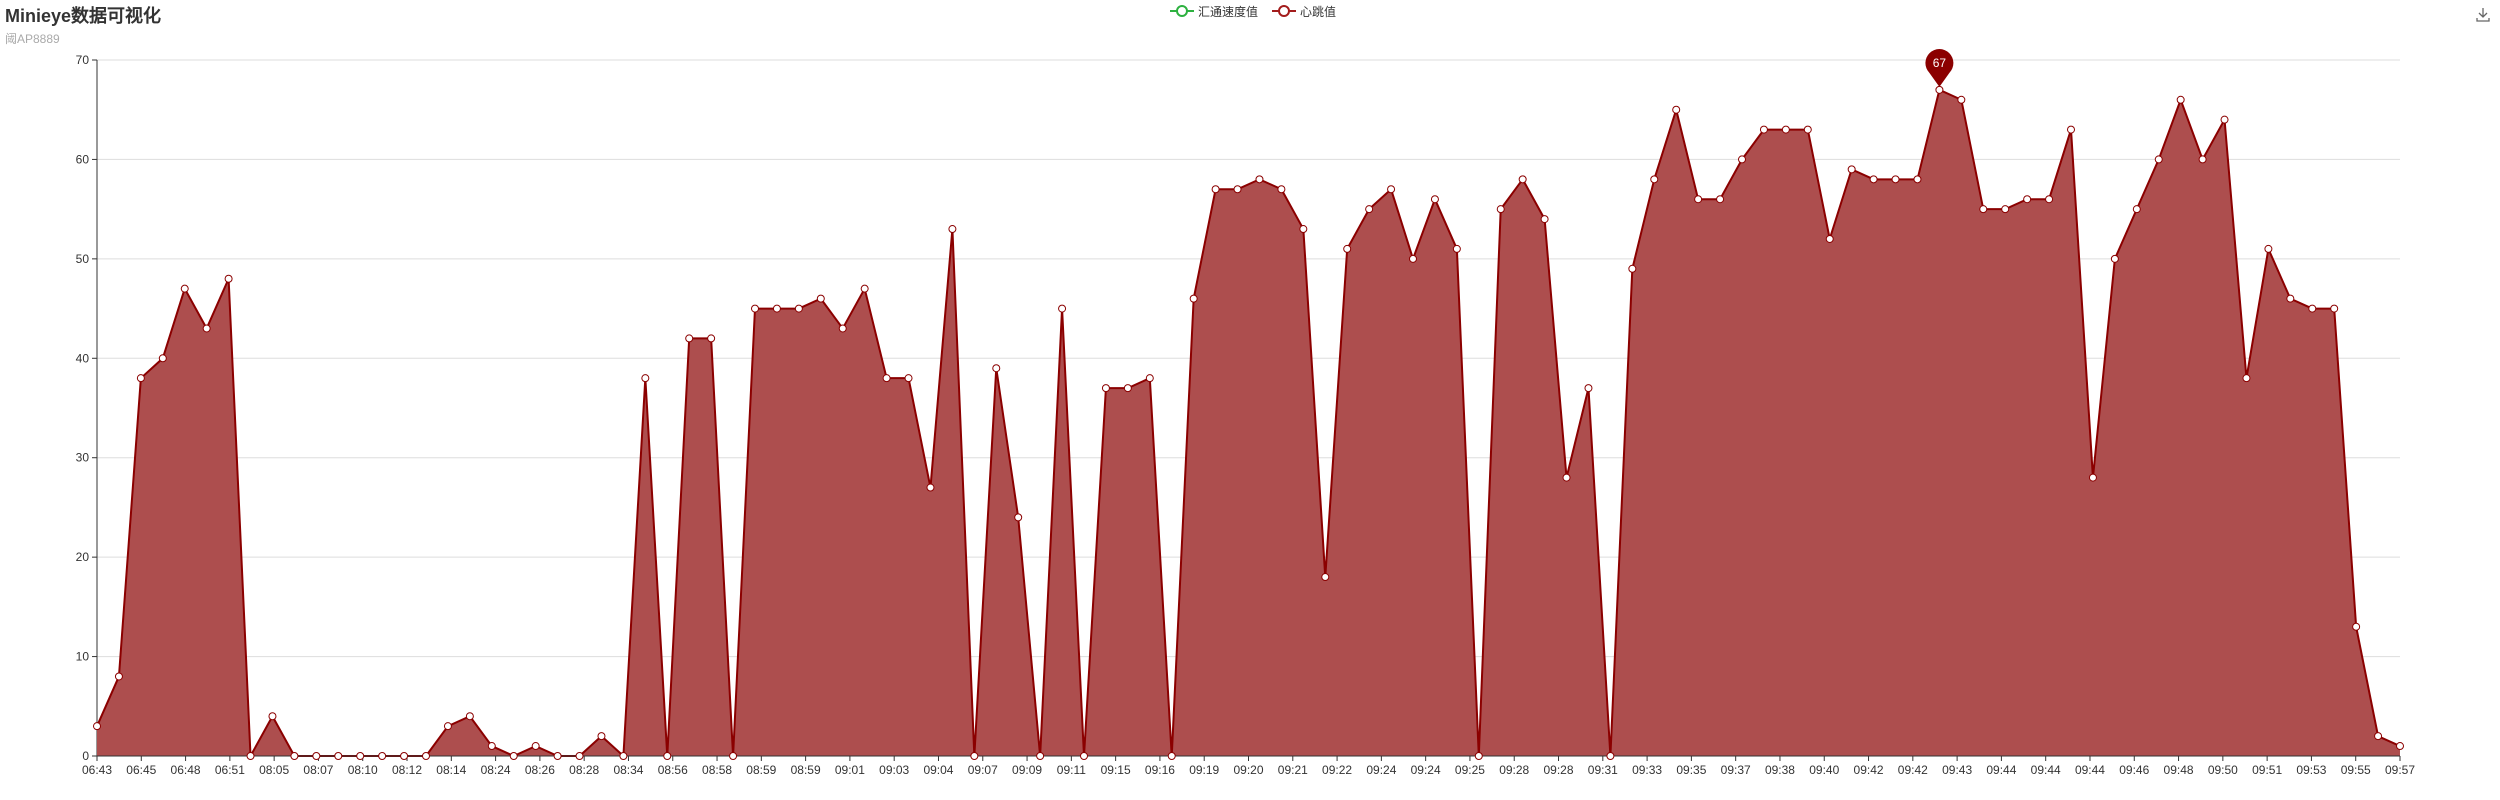 The height and width of the screenshot is (800, 2500). What do you see at coordinates (407, 770) in the screenshot?
I see `x-tick-label: 08:12` at bounding box center [407, 770].